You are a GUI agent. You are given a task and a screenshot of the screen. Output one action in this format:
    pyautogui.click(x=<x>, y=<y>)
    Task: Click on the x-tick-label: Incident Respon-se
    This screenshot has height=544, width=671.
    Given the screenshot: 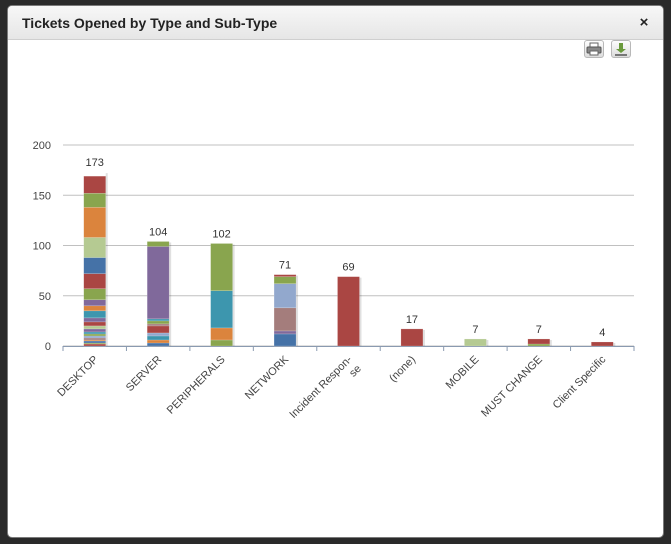 What is the action you would take?
    pyautogui.click(x=325, y=391)
    